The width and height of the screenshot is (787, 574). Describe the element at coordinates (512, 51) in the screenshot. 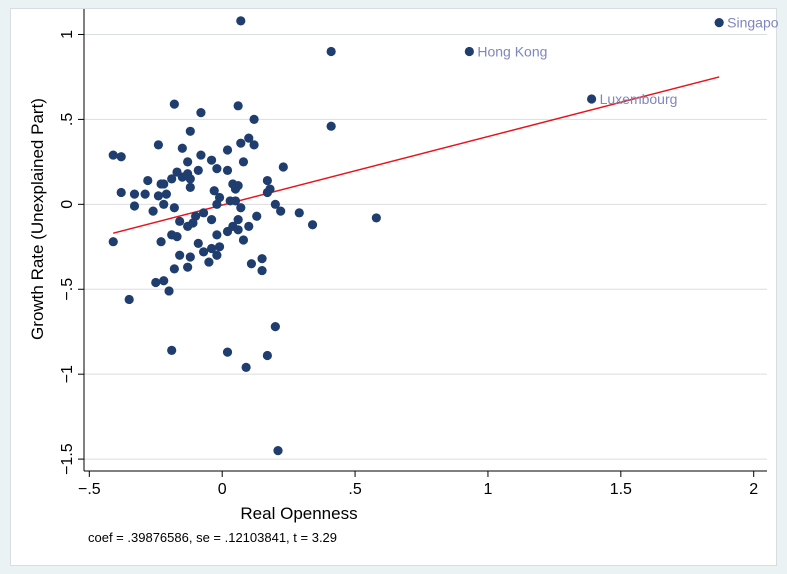

I see `point-label: Hong Kong` at that location.